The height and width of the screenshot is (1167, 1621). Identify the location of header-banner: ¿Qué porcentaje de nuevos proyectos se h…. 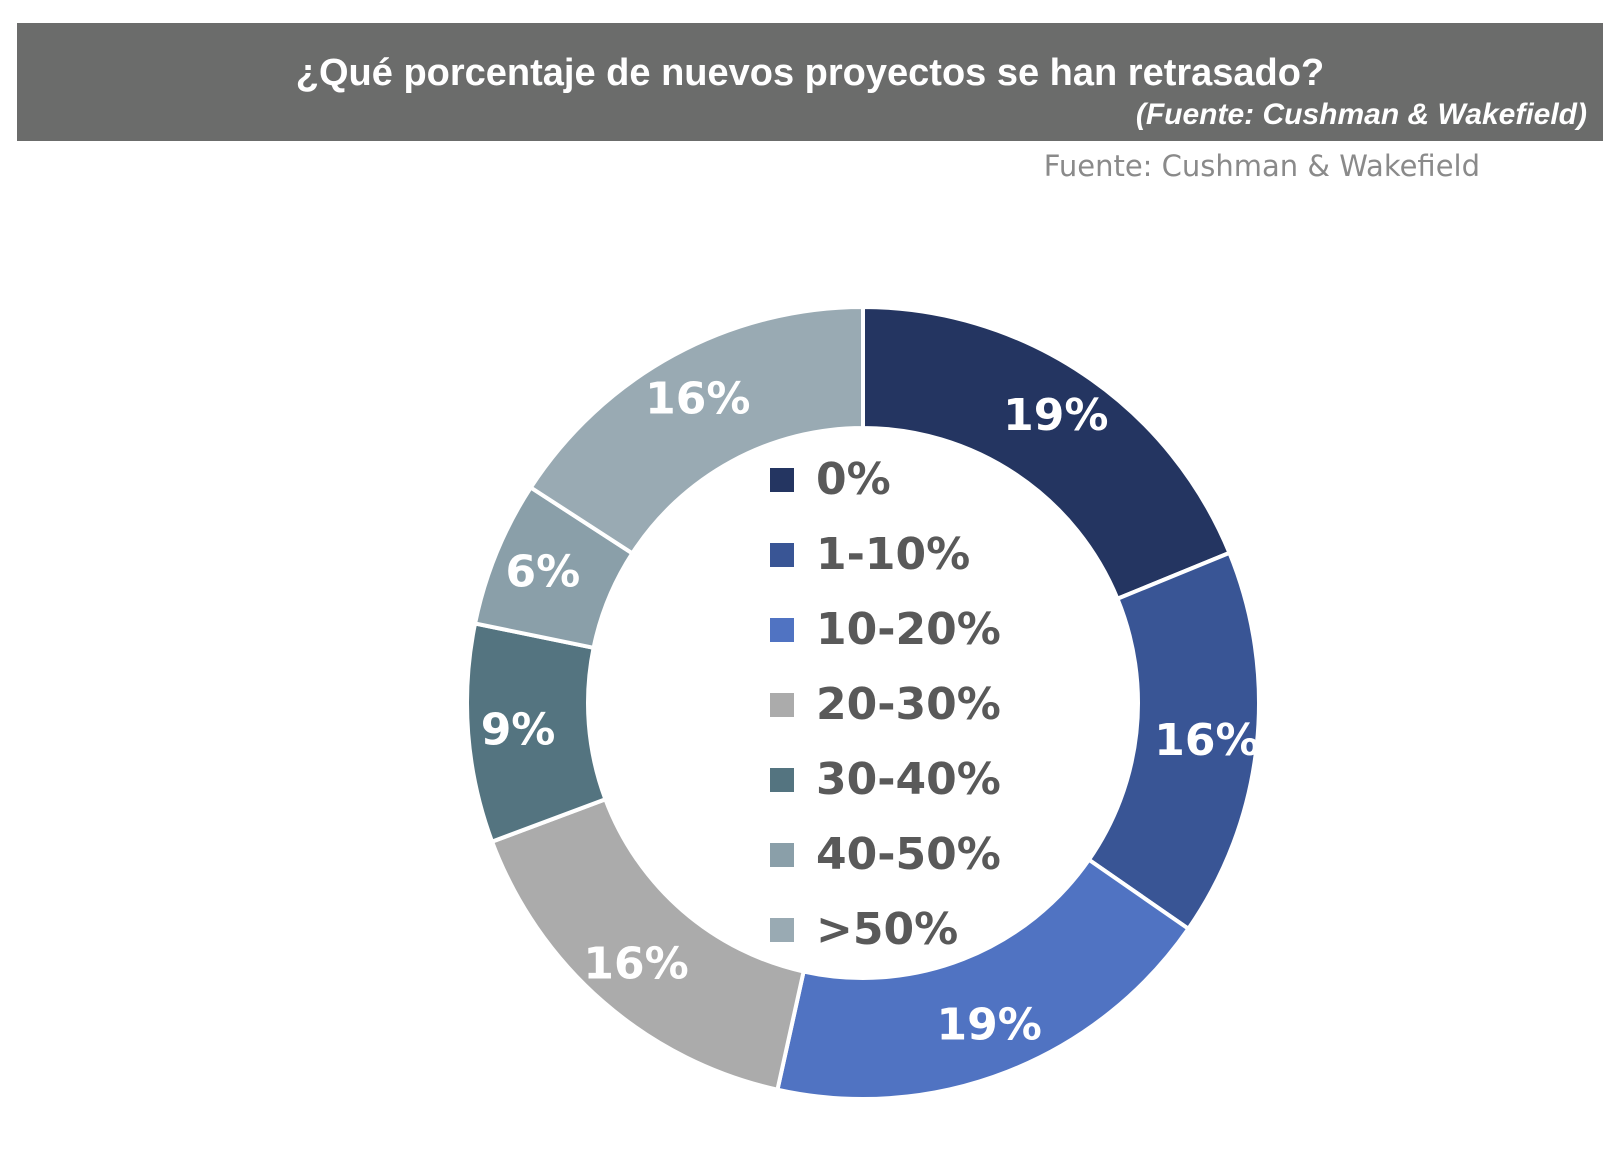
(810, 82).